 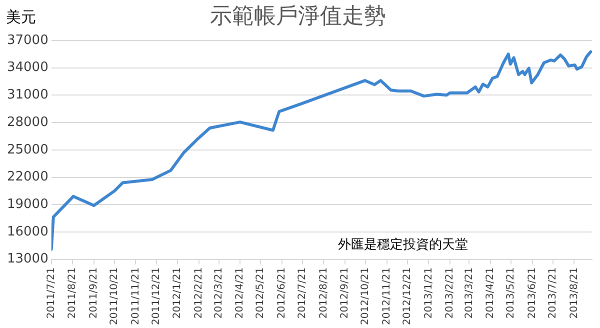 What do you see at coordinates (136, 296) in the screenshot?
I see `x-tick-label: 2011/11/21` at bounding box center [136, 296].